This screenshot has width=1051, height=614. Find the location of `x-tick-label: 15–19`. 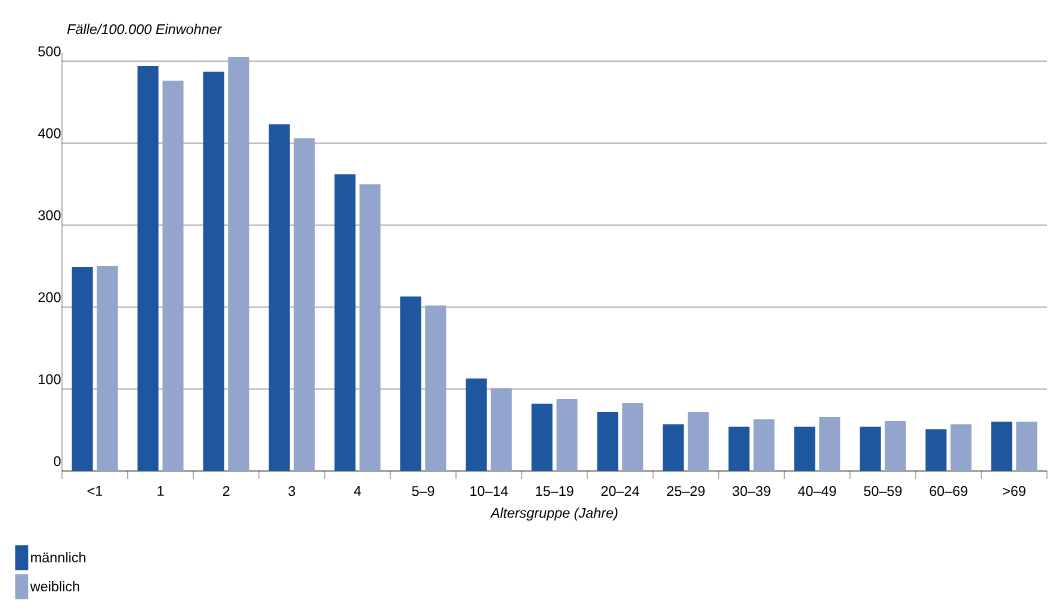

x-tick-label: 15–19 is located at coordinates (555, 491).